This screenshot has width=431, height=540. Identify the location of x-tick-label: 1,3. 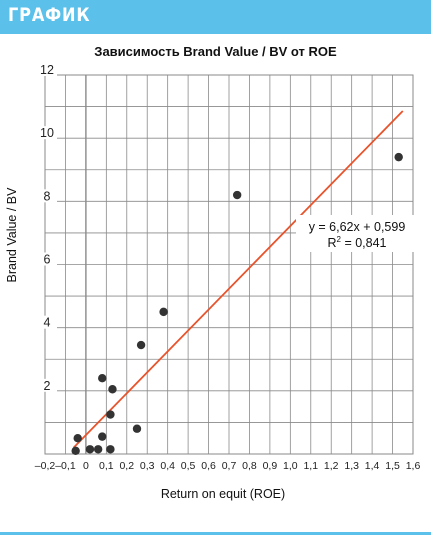
(351, 466).